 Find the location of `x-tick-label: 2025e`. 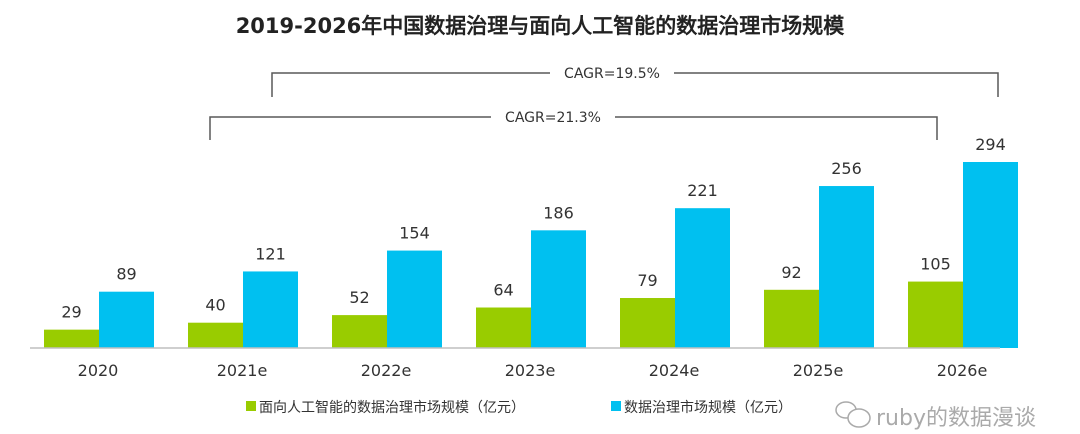

x-tick-label: 2025e is located at coordinates (818, 370).